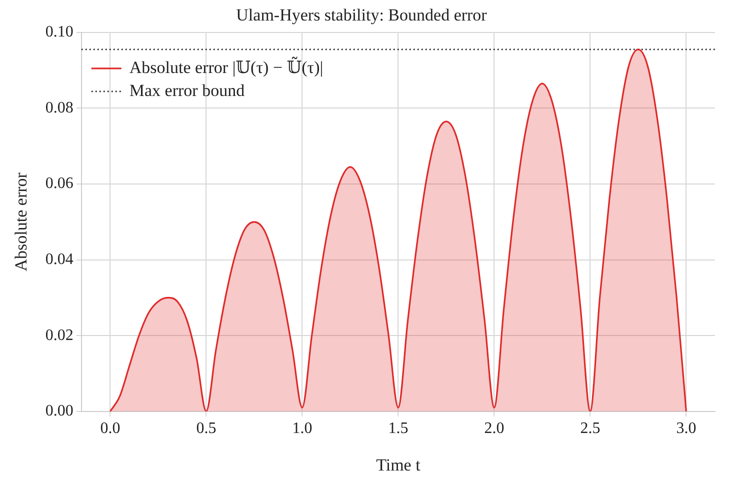  I want to click on legend-label: Max error bound, so click(187, 90).